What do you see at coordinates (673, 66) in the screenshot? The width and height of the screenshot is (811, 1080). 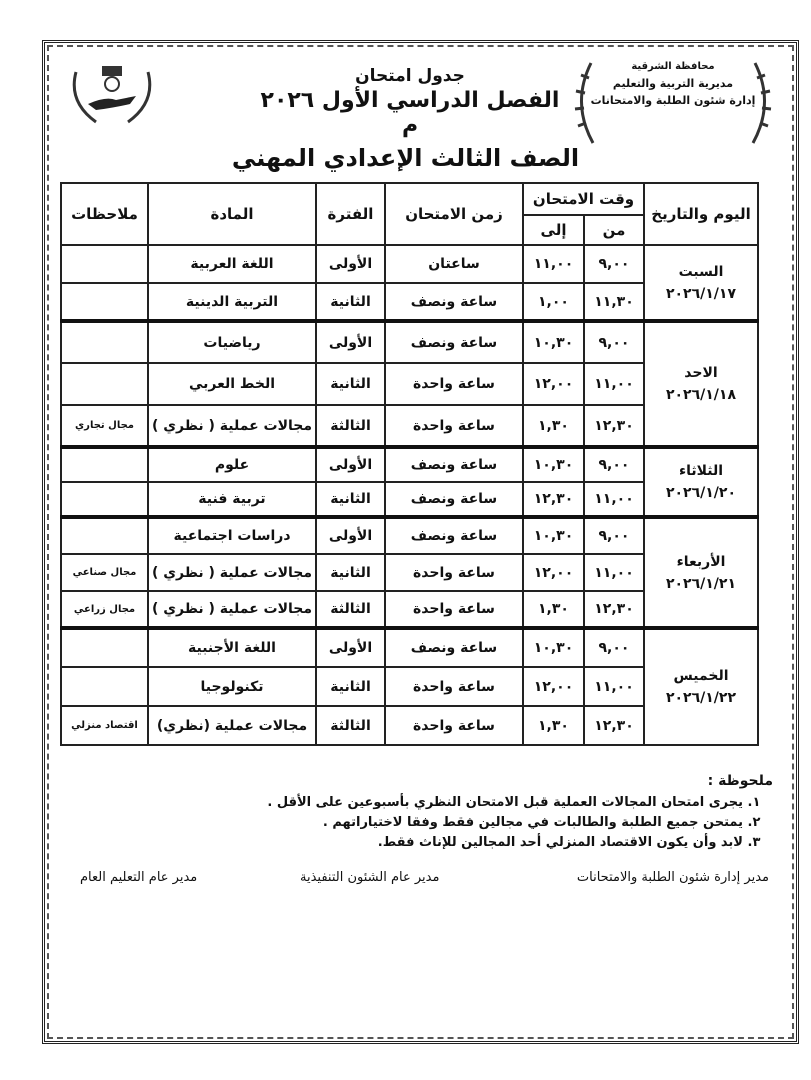 I see `governorate-name: محافظة الشرقية` at bounding box center [673, 66].